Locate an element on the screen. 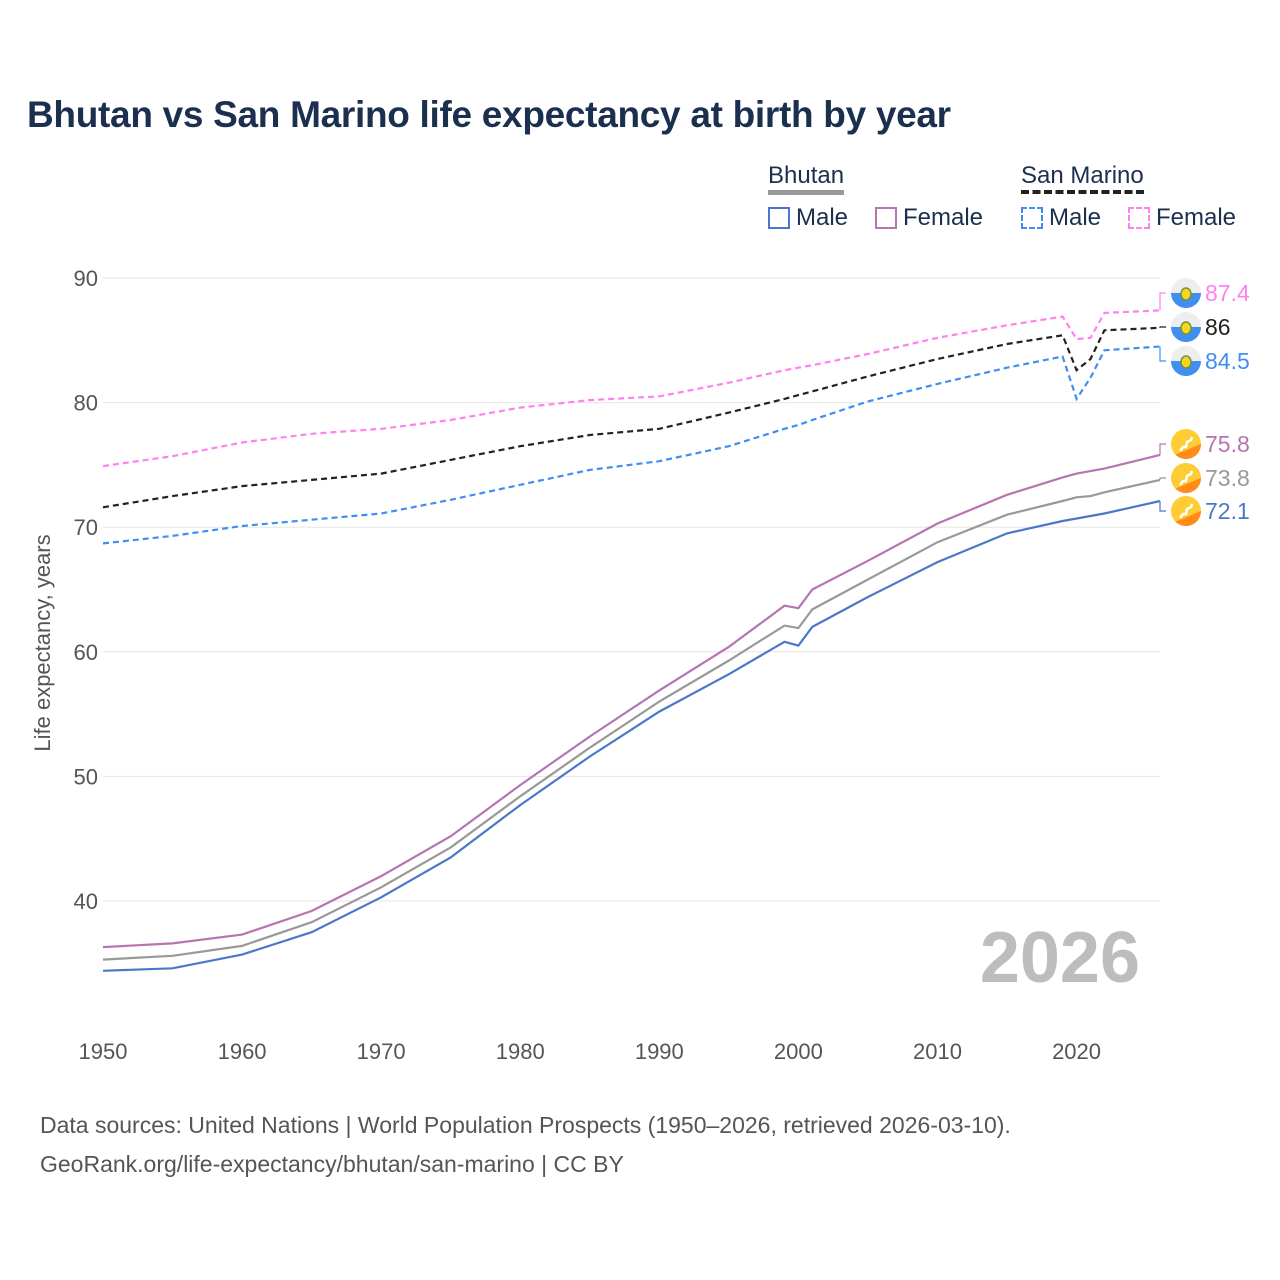 The width and height of the screenshot is (1280, 1280). x-tick-label: 2010 is located at coordinates (937, 1051).